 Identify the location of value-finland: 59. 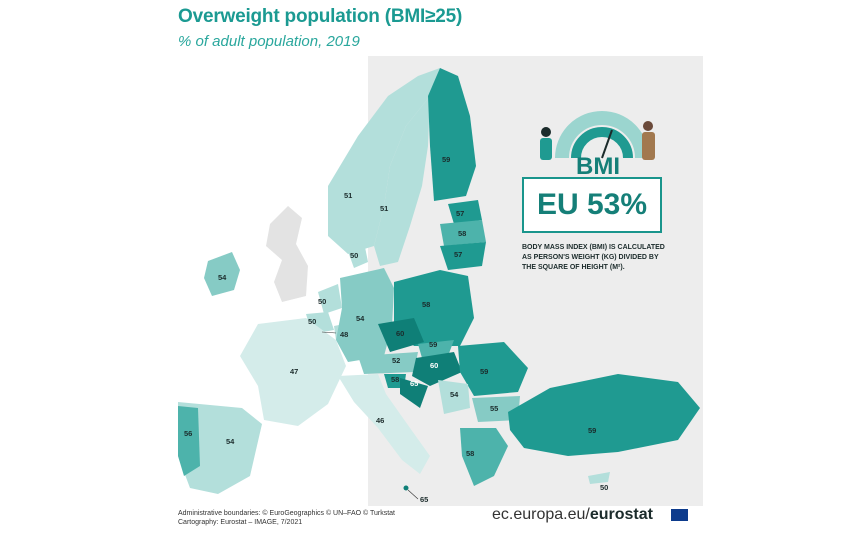
(446, 159).